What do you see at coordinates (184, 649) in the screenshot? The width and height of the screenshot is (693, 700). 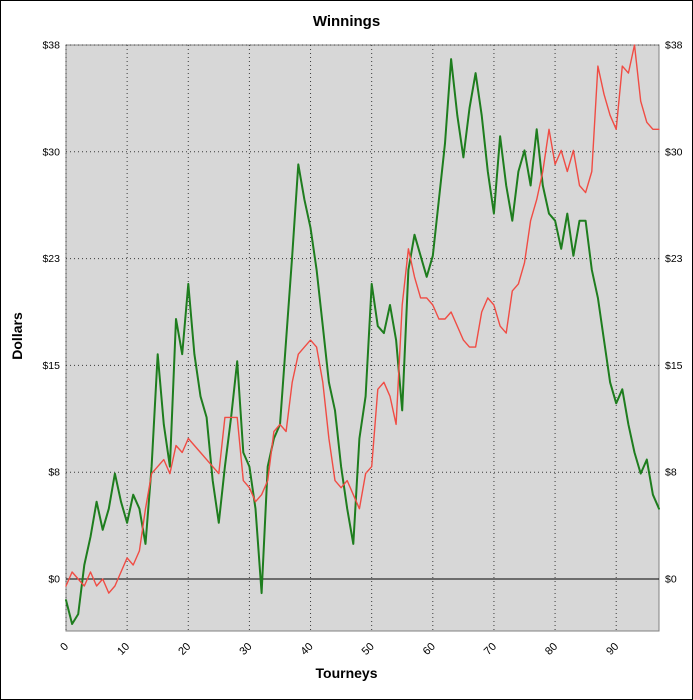 I see `x-tick-label: 20` at bounding box center [184, 649].